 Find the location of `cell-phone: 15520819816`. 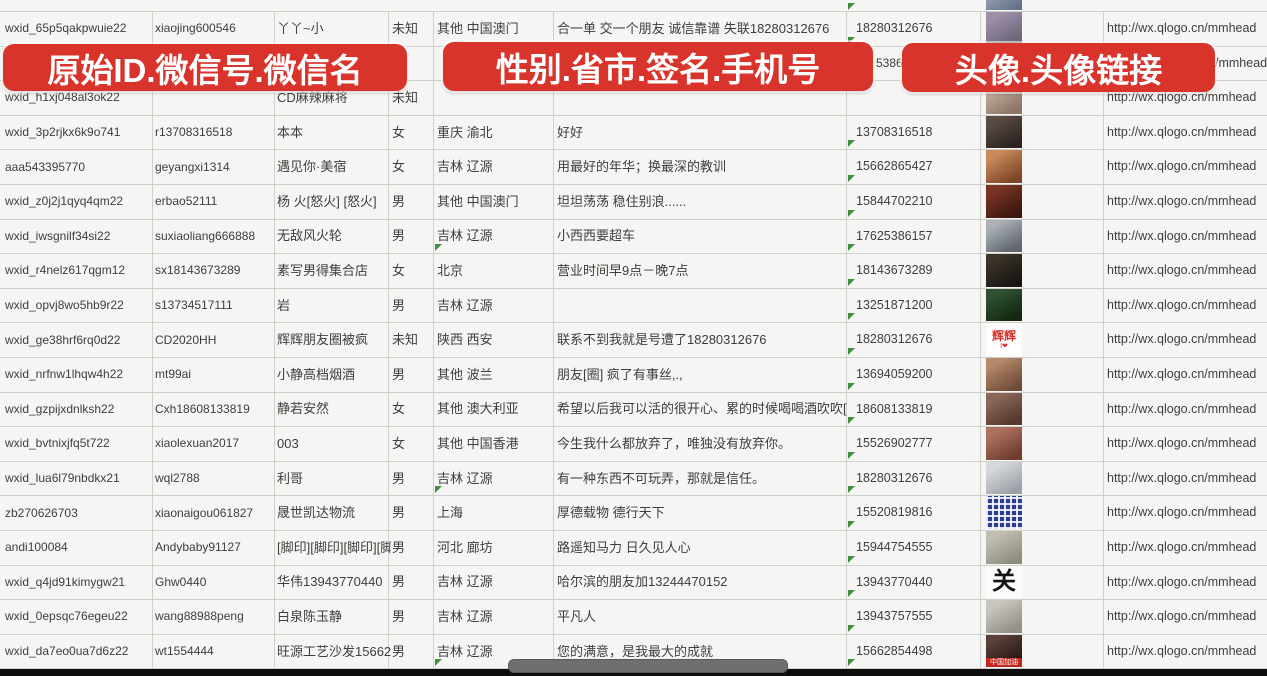

cell-phone: 15520819816 is located at coordinates (918, 512).